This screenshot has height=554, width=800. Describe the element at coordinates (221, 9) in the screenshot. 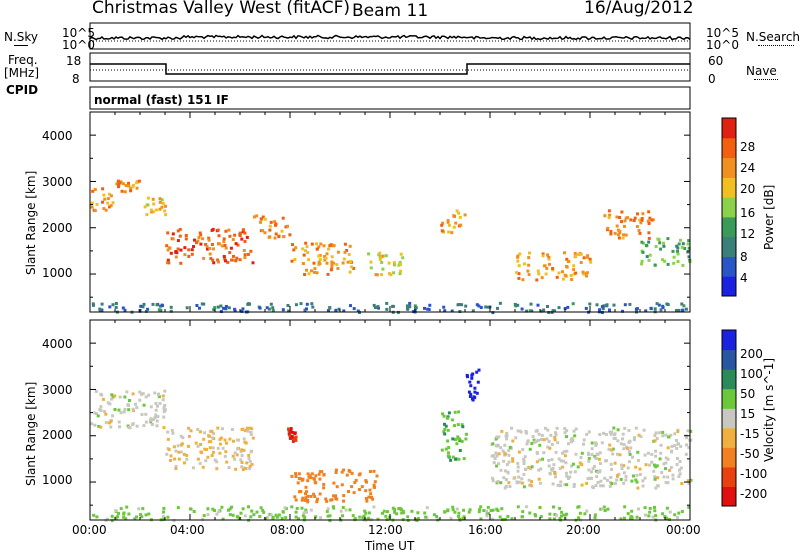

I see `chart-title: Christmas Valley West (fitACF)` at that location.